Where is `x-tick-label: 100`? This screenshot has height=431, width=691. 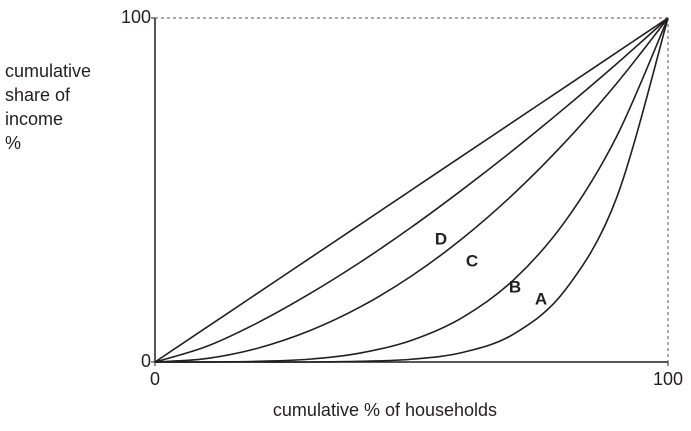
x-tick-label: 100 is located at coordinates (668, 379).